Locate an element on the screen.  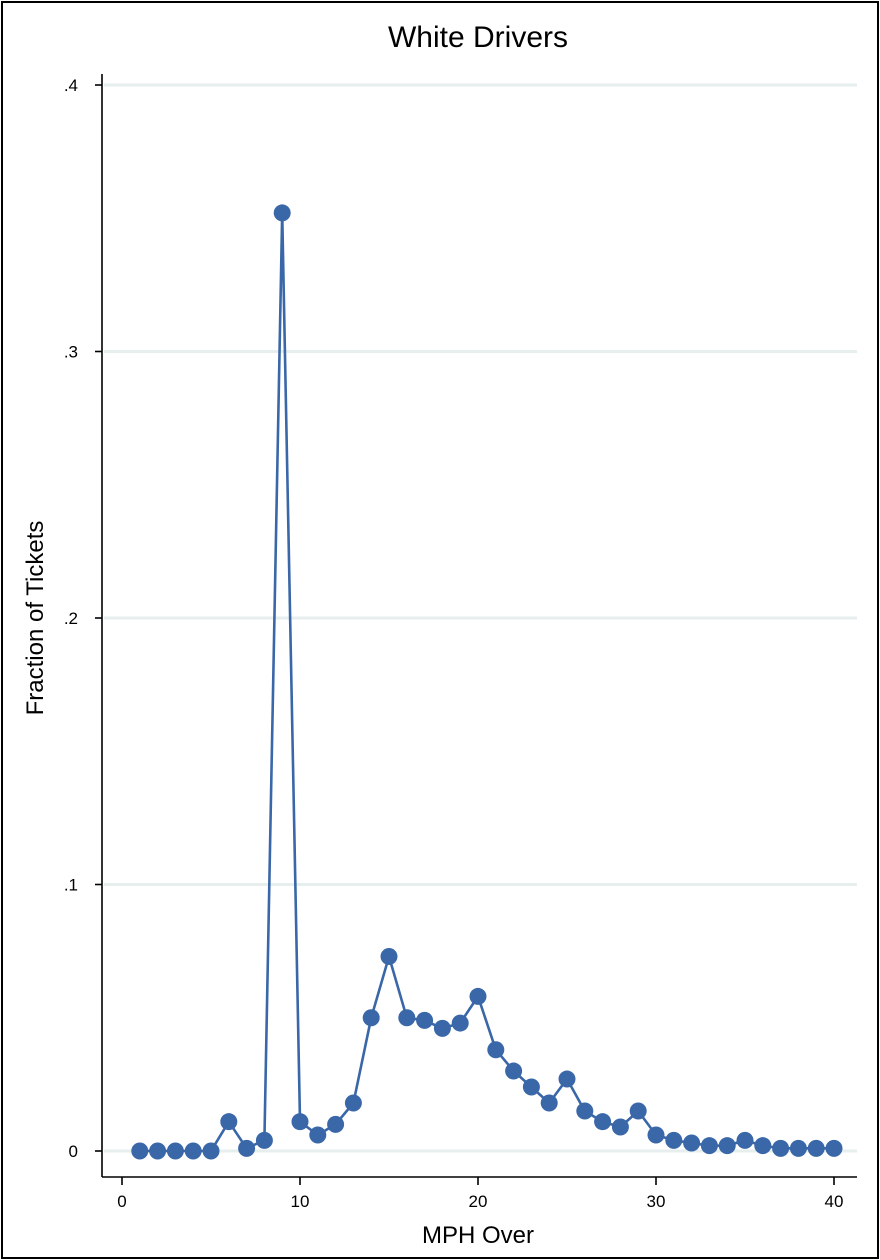
y-tick-label-3: .3 is located at coordinates (71, 352).